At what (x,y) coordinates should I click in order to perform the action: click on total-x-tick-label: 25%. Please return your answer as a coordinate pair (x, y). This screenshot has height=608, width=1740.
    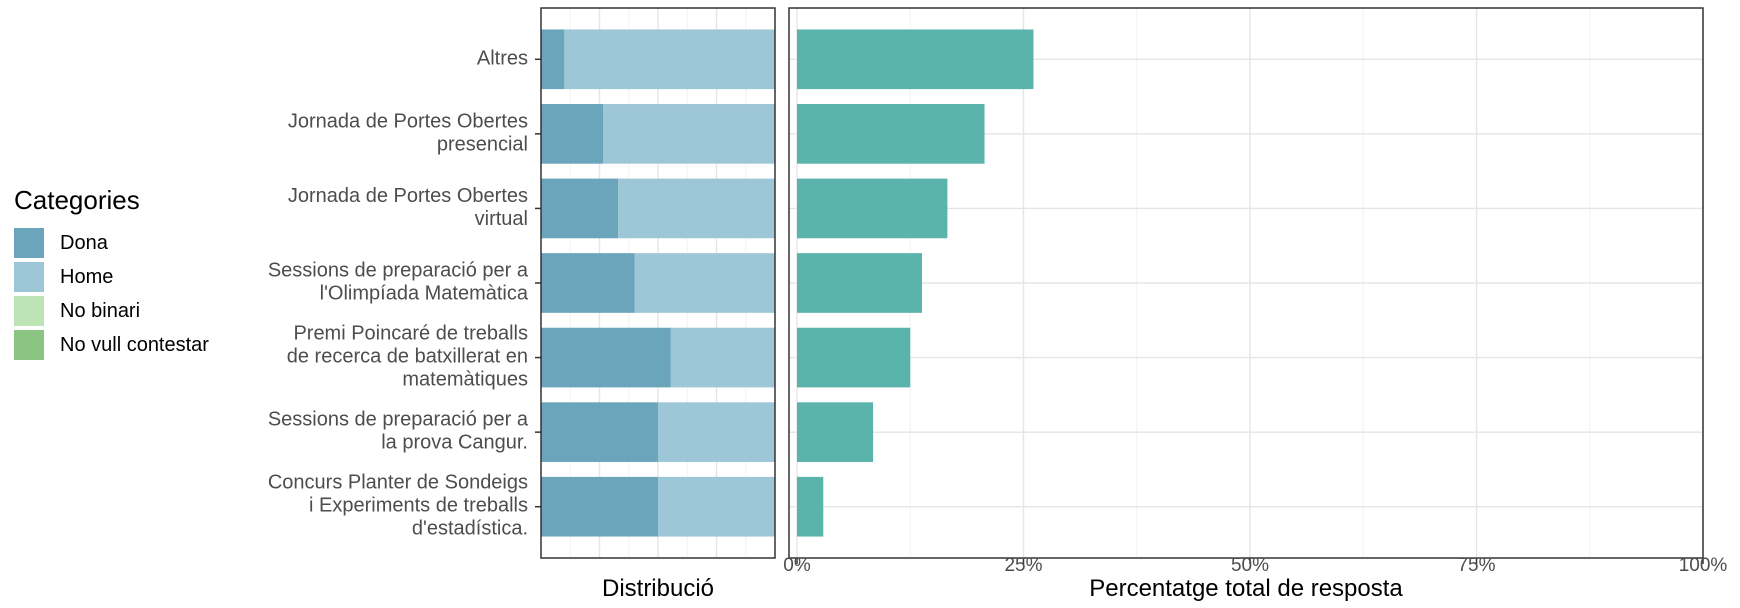
    Looking at the image, I should click on (1023, 565).